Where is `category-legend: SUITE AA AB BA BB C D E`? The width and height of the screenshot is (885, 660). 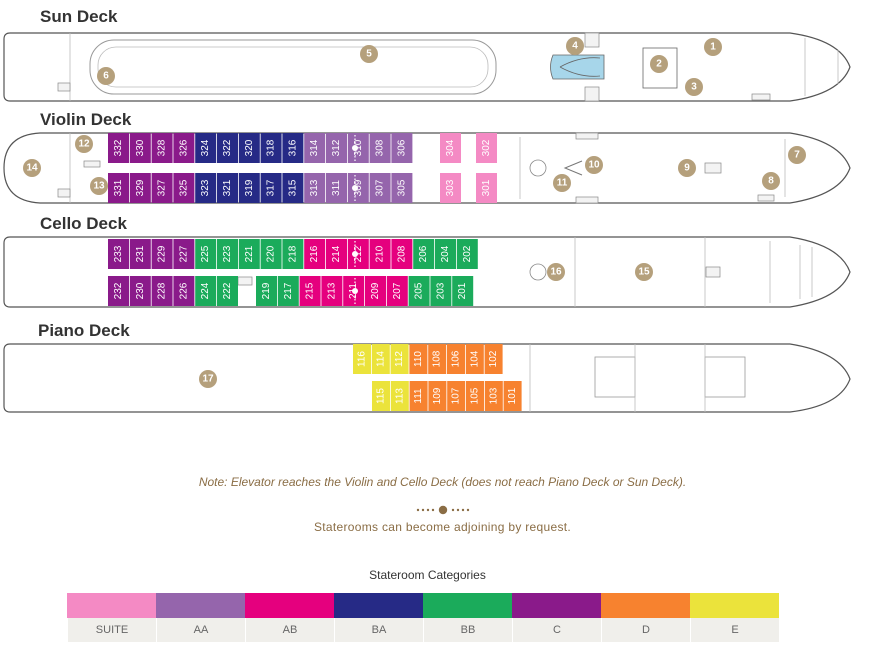
category-legend: SUITE AA AB BA BB C D E is located at coordinates (423, 617).